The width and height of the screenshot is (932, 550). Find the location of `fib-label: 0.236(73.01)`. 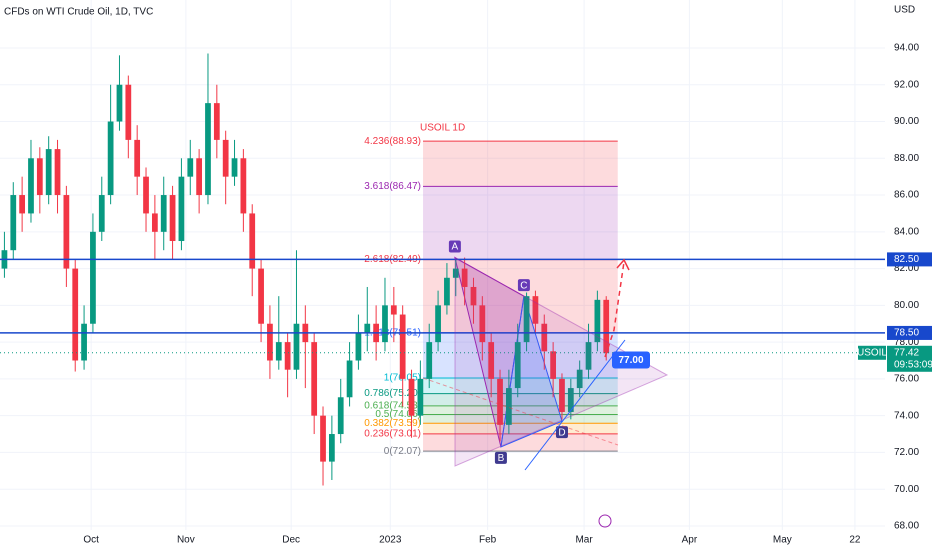

fib-label: 0.236(73.01) is located at coordinates (392, 433).